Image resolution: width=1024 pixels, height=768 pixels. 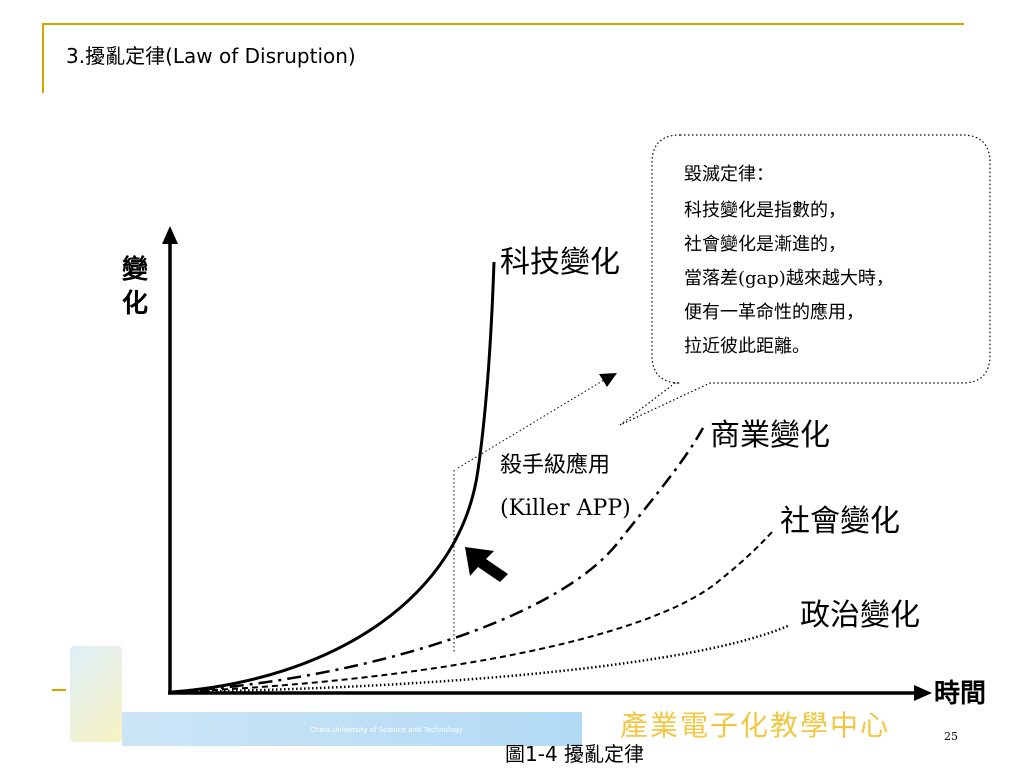 I want to click on figure-caption: 圖1-4 擾亂定律, so click(x=575, y=754).